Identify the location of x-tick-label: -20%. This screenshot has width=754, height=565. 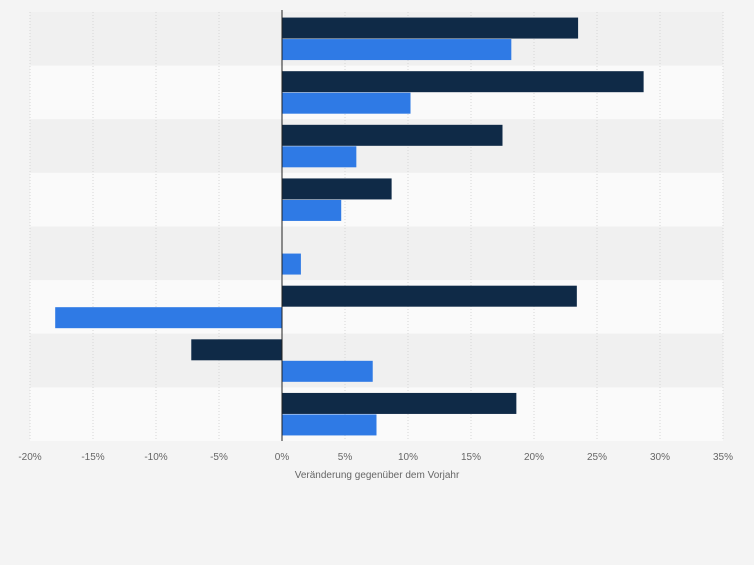
(29, 457).